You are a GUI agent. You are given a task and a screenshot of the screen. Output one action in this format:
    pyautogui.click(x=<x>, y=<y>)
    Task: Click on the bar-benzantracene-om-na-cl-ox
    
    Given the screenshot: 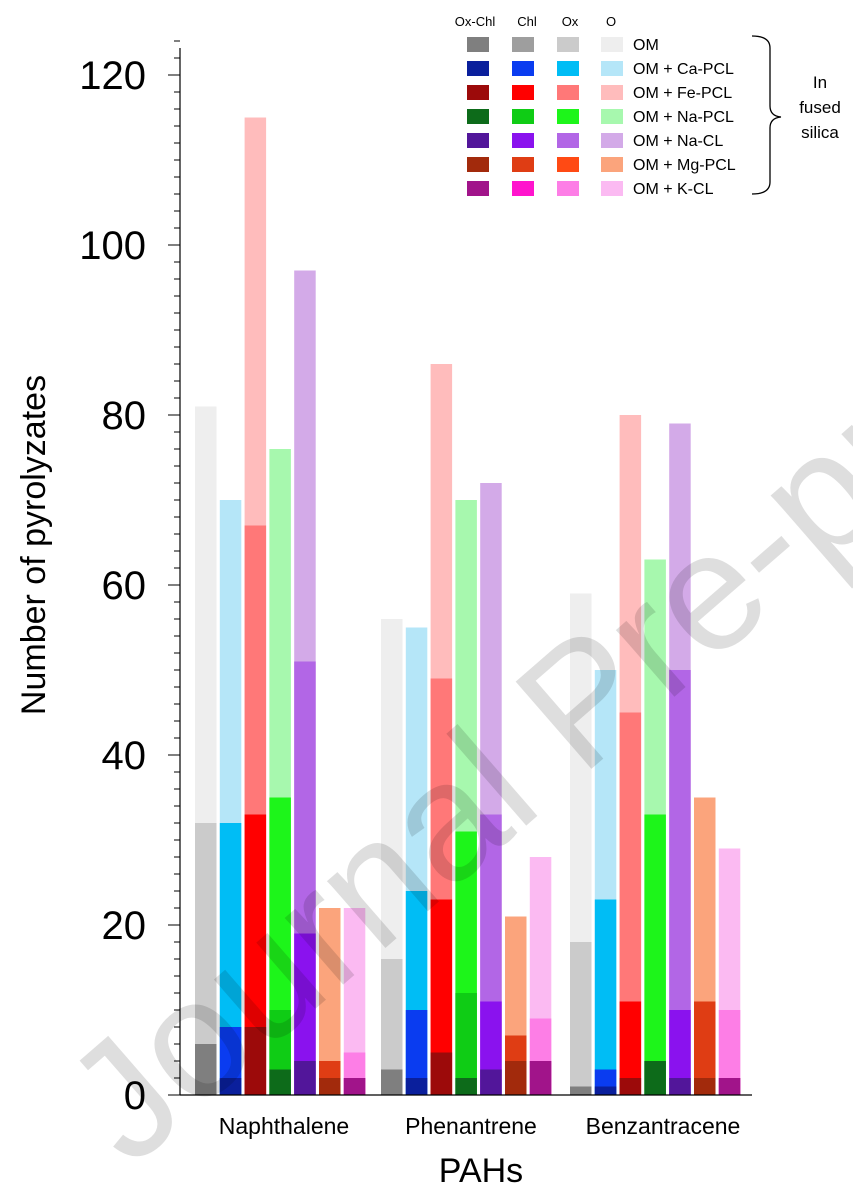 What is the action you would take?
    pyautogui.click(x=680, y=882)
    